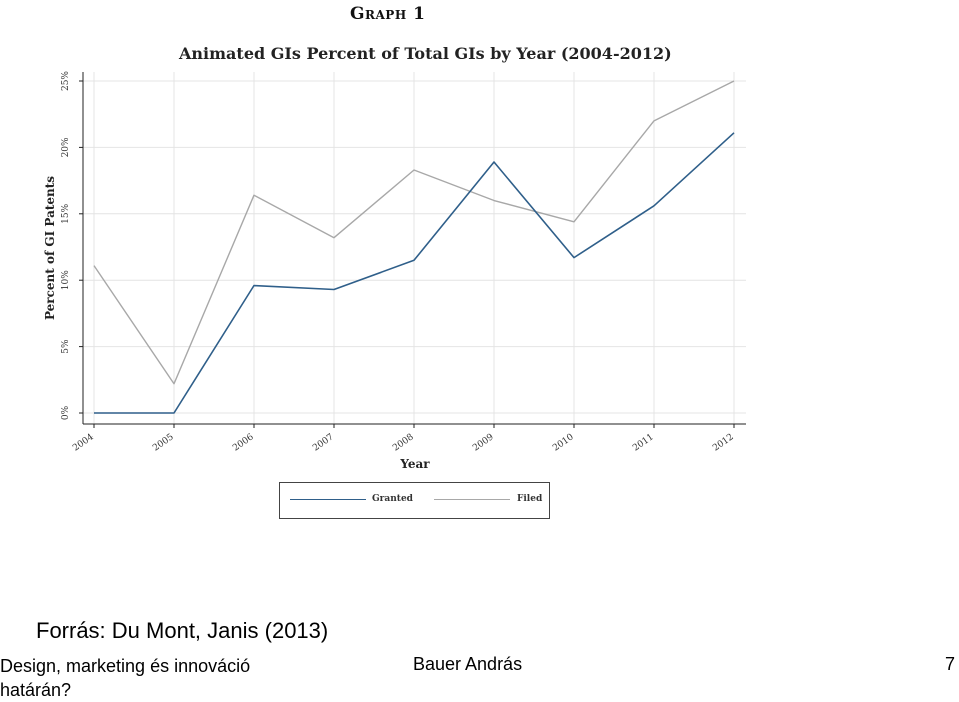  Describe the element at coordinates (403, 442) in the screenshot. I see `x-tick-label: 2008` at that location.